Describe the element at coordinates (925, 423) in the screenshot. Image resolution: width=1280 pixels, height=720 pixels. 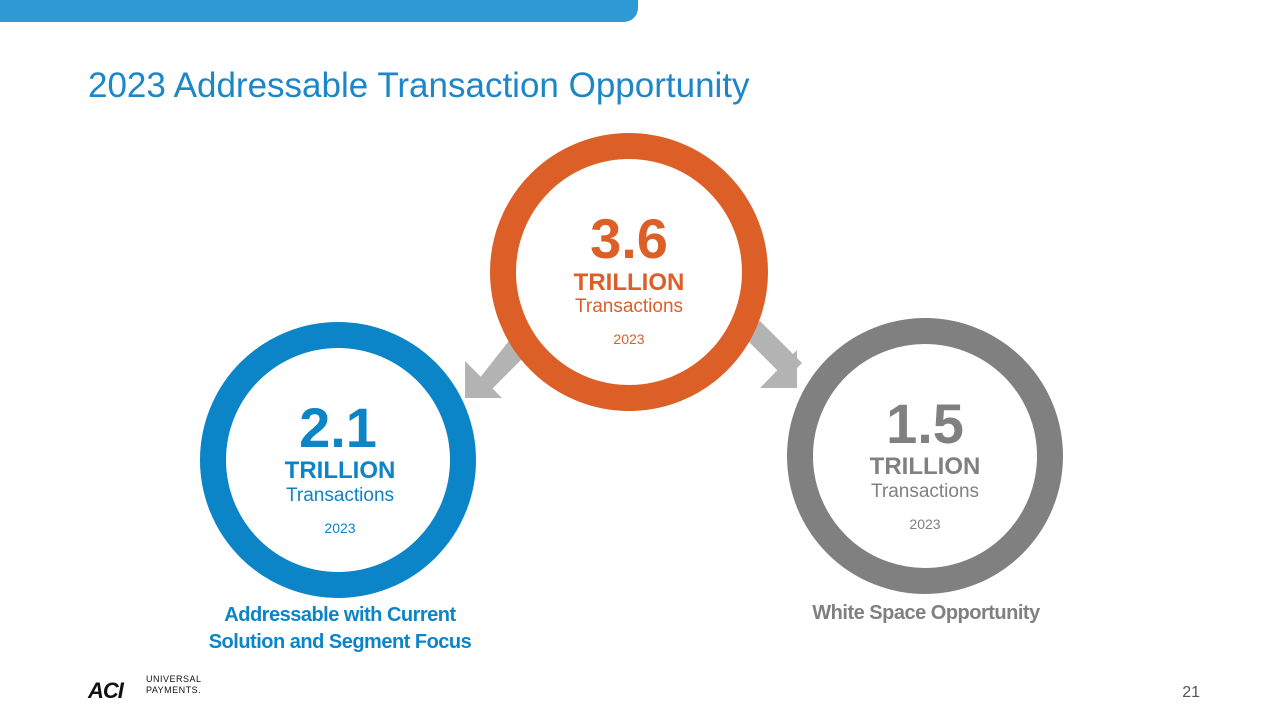
I see `white-space-value: 1.5` at that location.